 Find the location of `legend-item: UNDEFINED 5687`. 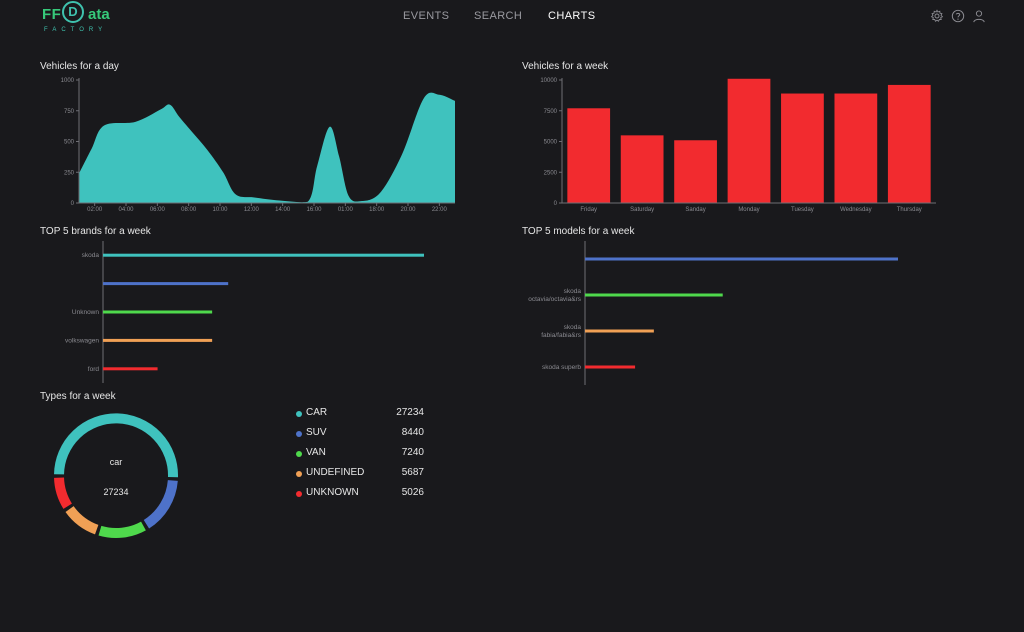

legend-item: UNDEFINED 5687 is located at coordinates (366, 474).